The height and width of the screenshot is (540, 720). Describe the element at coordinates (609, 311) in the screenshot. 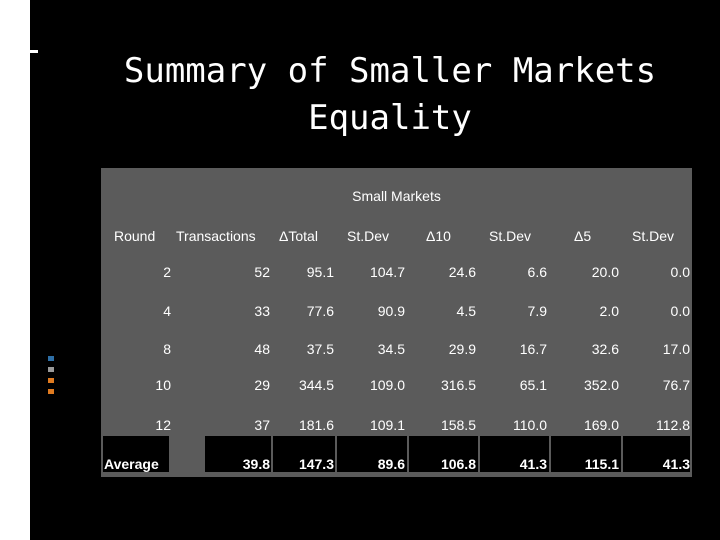

I see `cell-delta-5: 2.0` at that location.